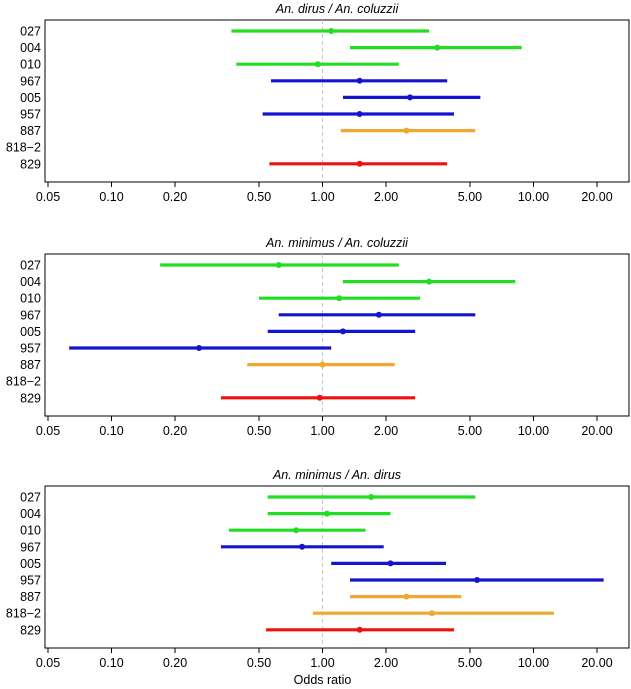  Describe the element at coordinates (30, 531) in the screenshot. I see `panel-3-row-label-3: 010` at that location.